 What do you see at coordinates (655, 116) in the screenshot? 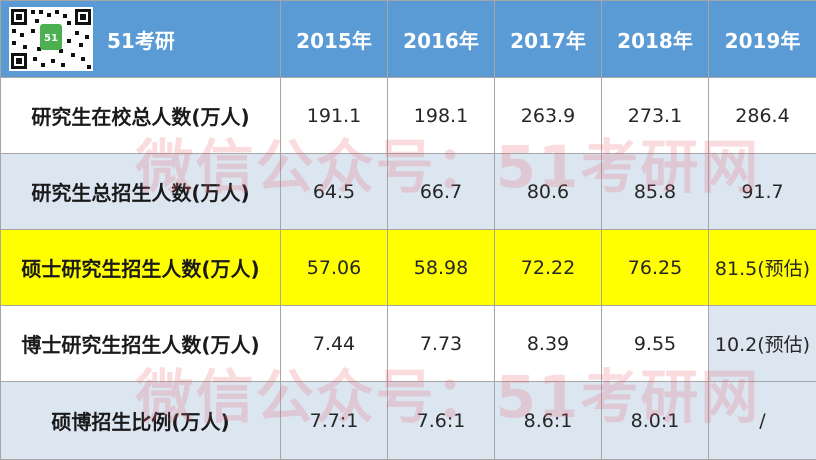
I see `table-cell: 273.1` at bounding box center [655, 116].